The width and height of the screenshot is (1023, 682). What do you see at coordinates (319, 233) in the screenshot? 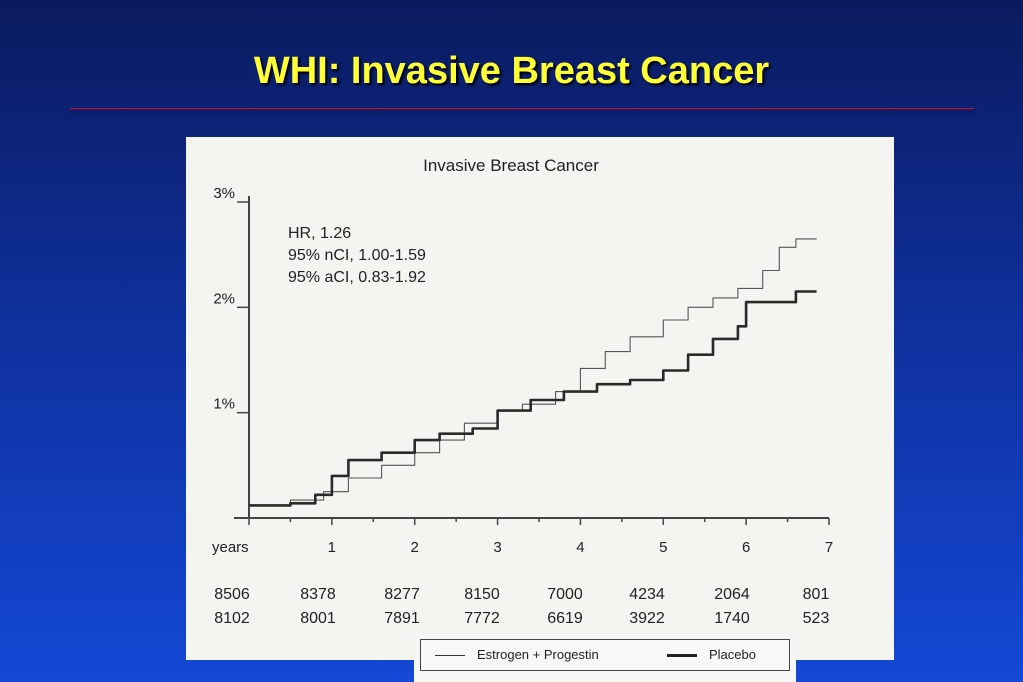
I see `annotation-text: HR, 1.26` at bounding box center [319, 233].